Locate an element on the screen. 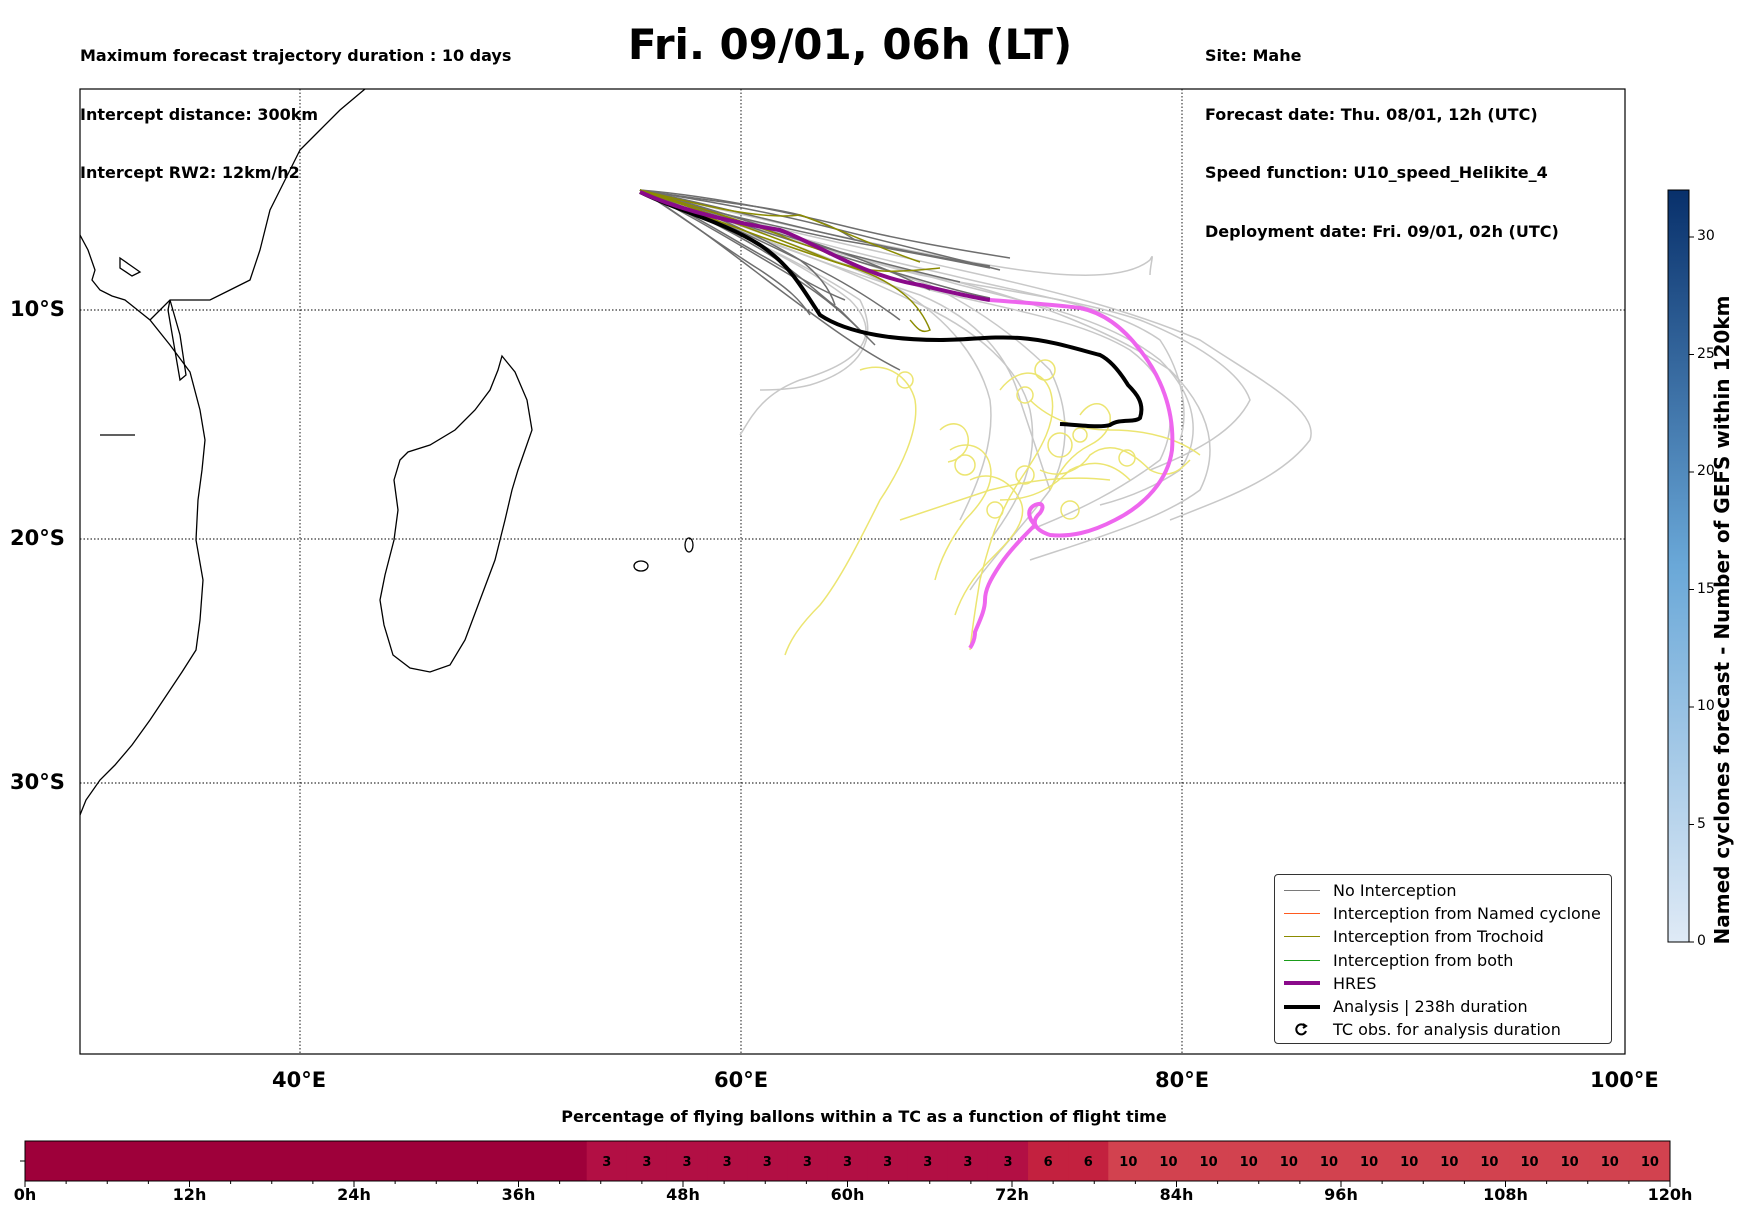  timeline-tick-label: 36h is located at coordinates (518, 1194).